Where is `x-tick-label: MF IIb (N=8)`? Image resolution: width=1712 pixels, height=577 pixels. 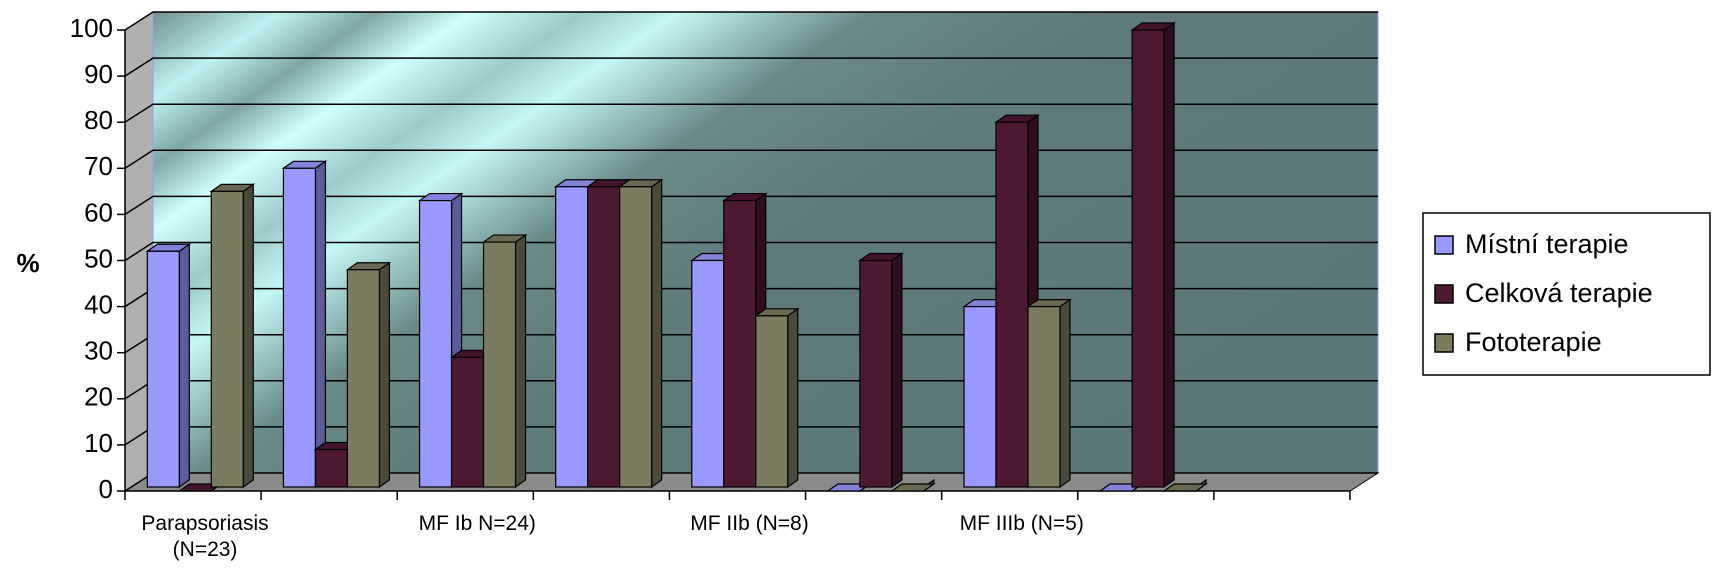 x-tick-label: MF IIb (N=8) is located at coordinates (749, 523).